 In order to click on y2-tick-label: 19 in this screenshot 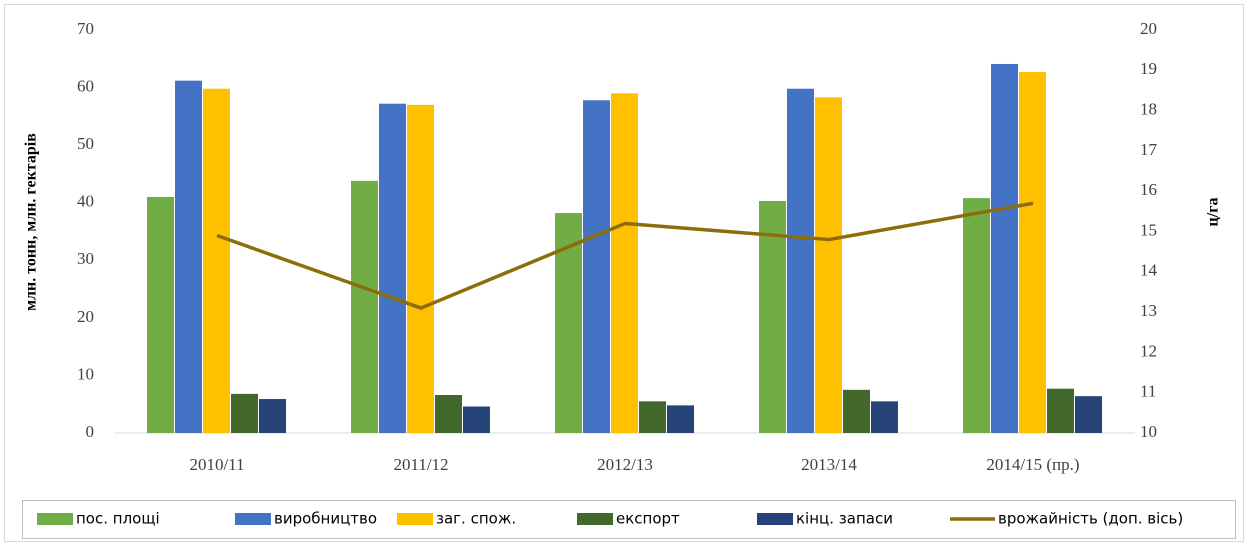, I will do `click(1148, 68)`.